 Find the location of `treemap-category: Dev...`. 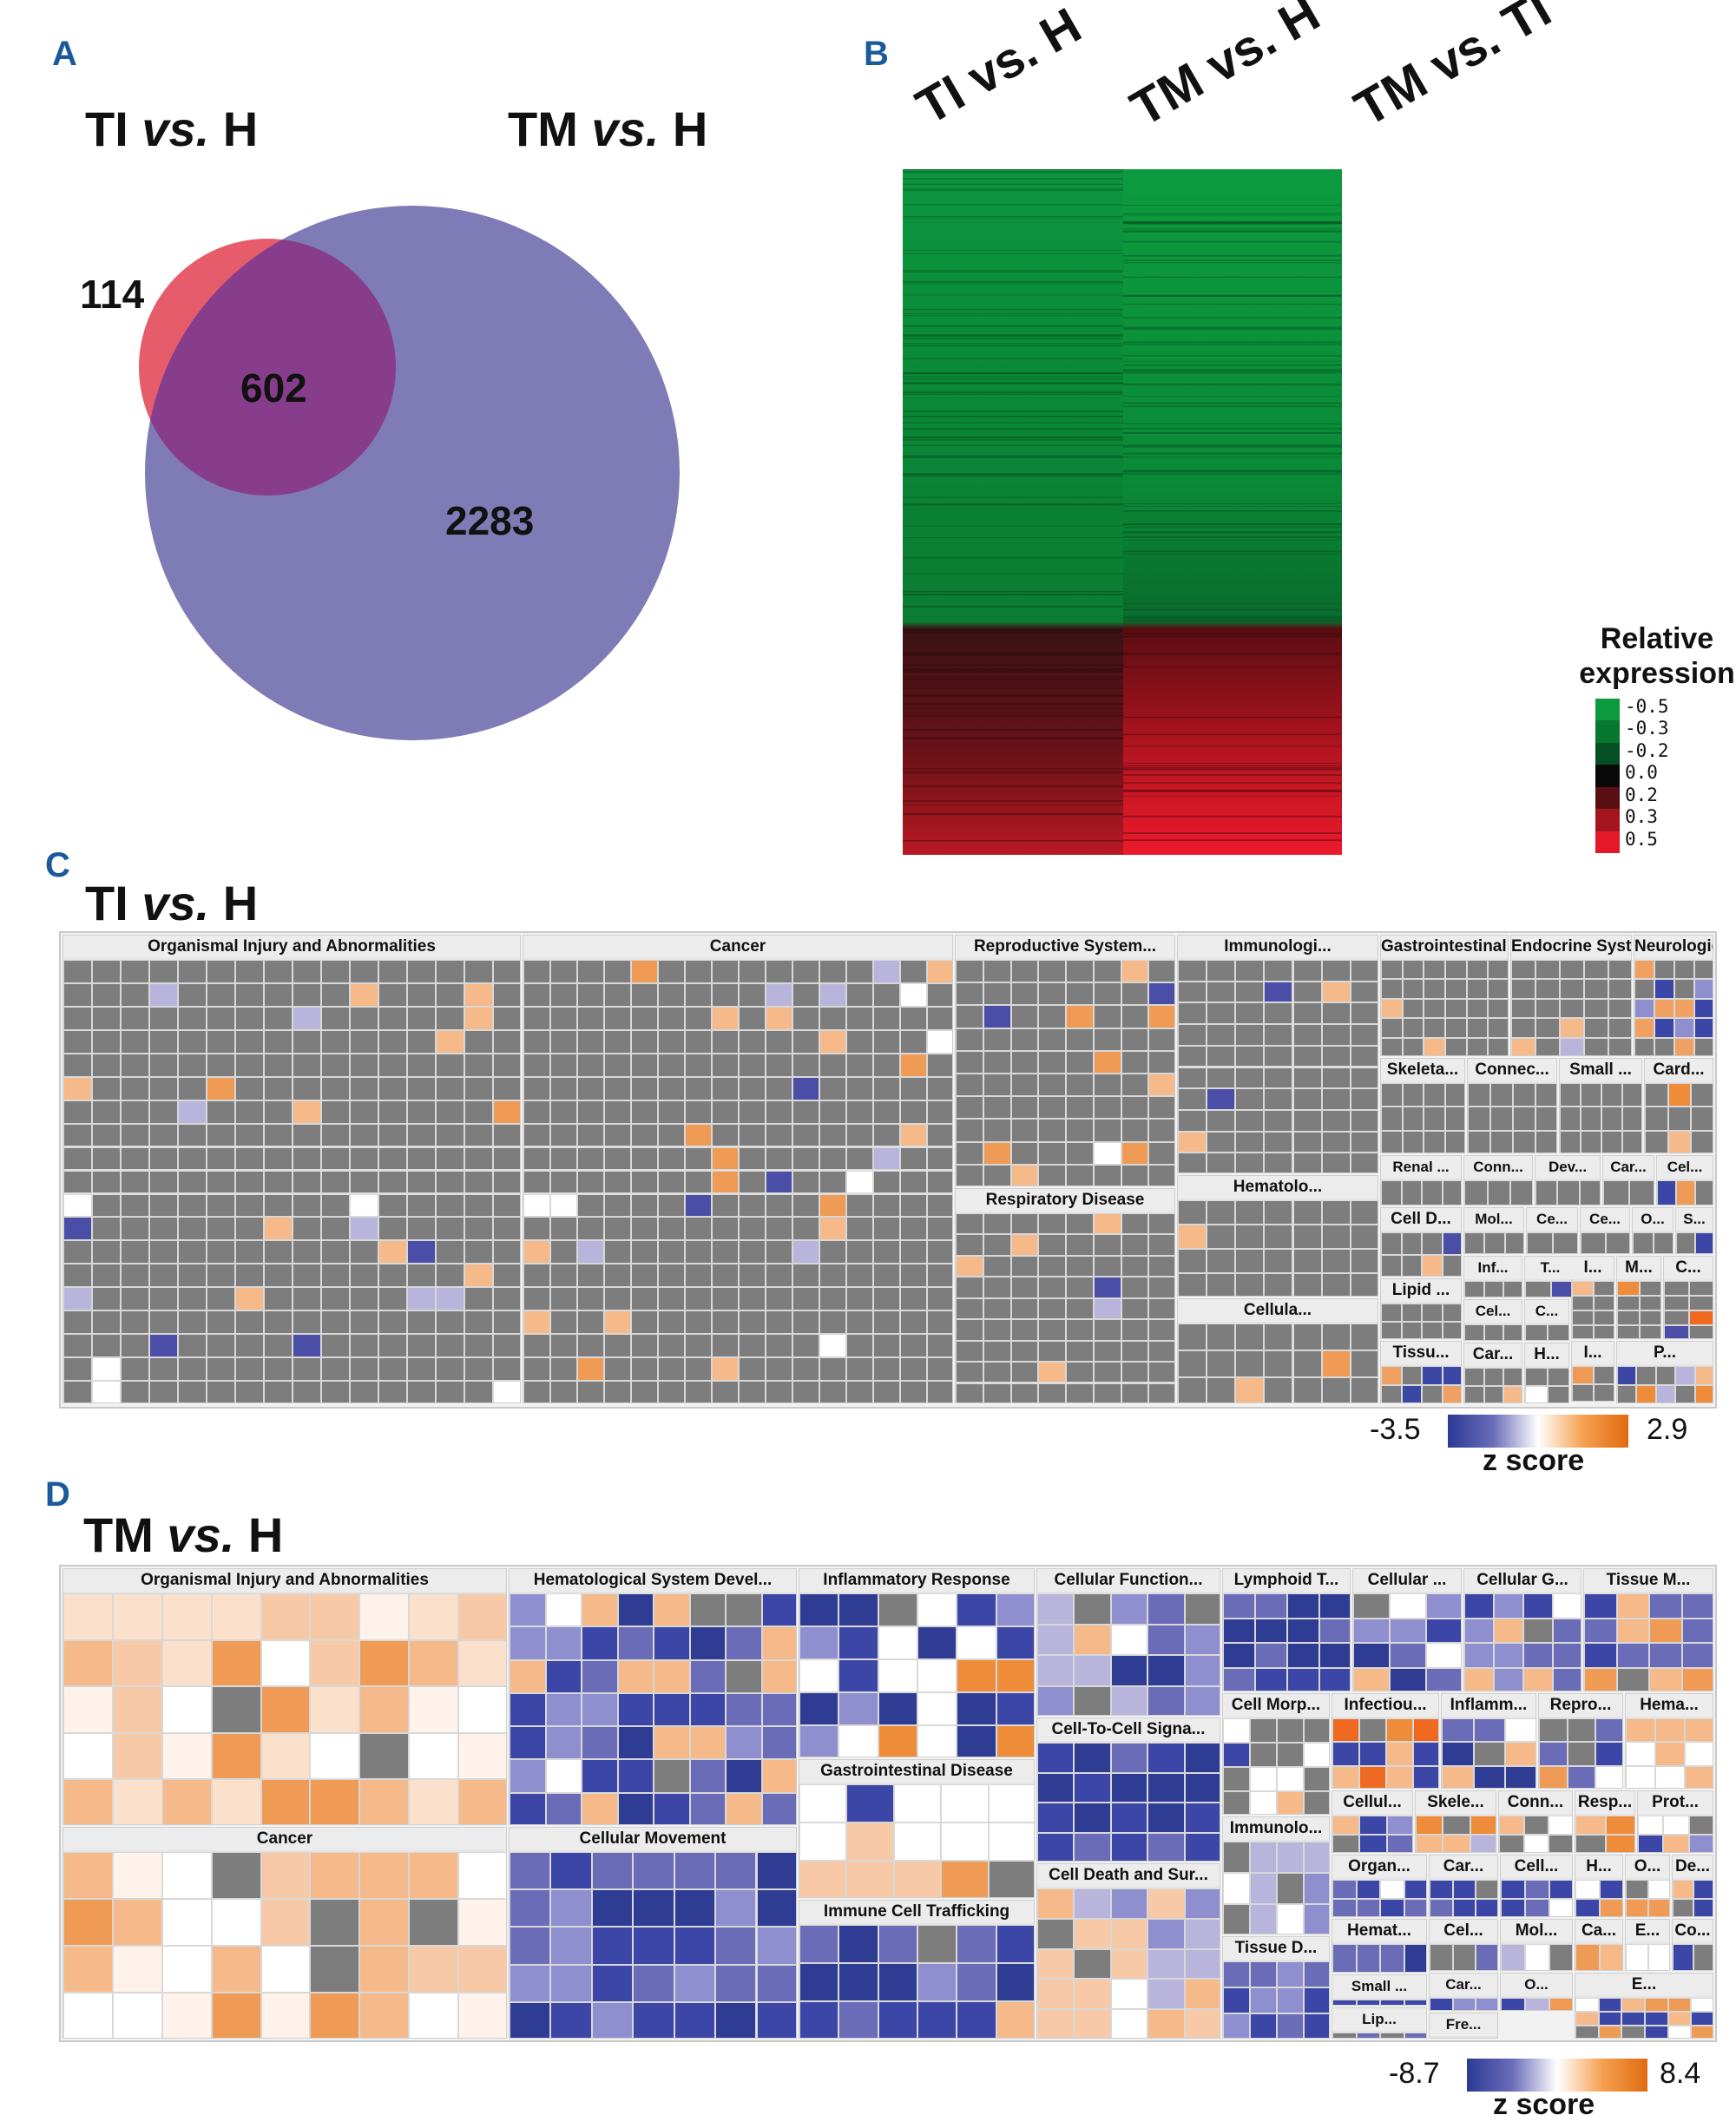

treemap-category: Dev... is located at coordinates (1568, 1180).